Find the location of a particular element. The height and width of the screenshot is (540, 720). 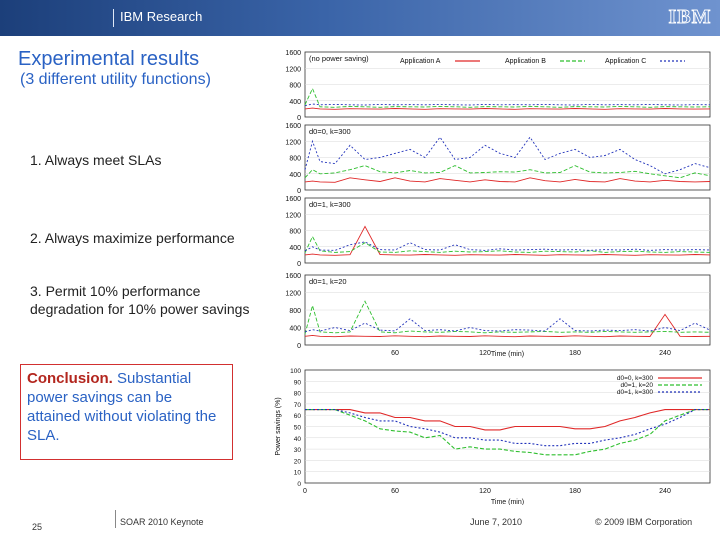

legend-label-1: Application B is located at coordinates (525, 61).